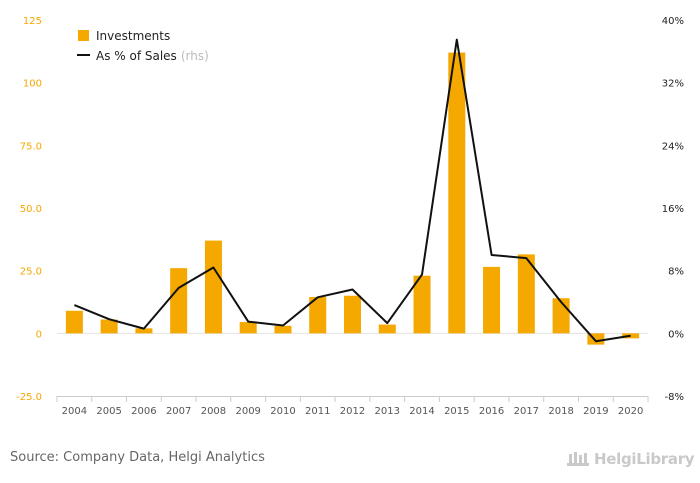 The width and height of the screenshot is (700, 483). What do you see at coordinates (247, 411) in the screenshot?
I see `x-tick-label: 2009` at bounding box center [247, 411].